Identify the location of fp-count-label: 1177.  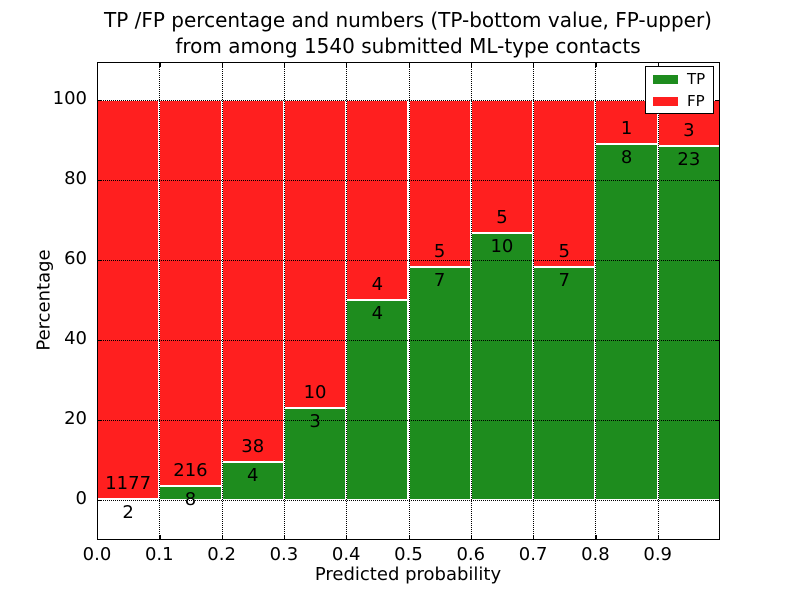
(128, 484).